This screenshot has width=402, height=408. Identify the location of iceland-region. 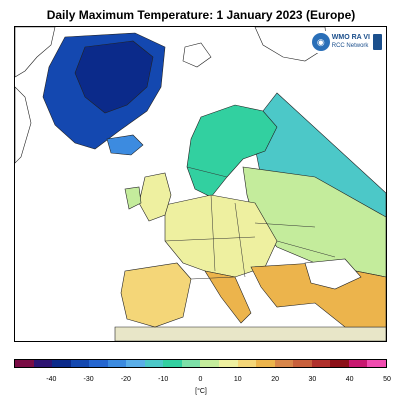
(125, 145).